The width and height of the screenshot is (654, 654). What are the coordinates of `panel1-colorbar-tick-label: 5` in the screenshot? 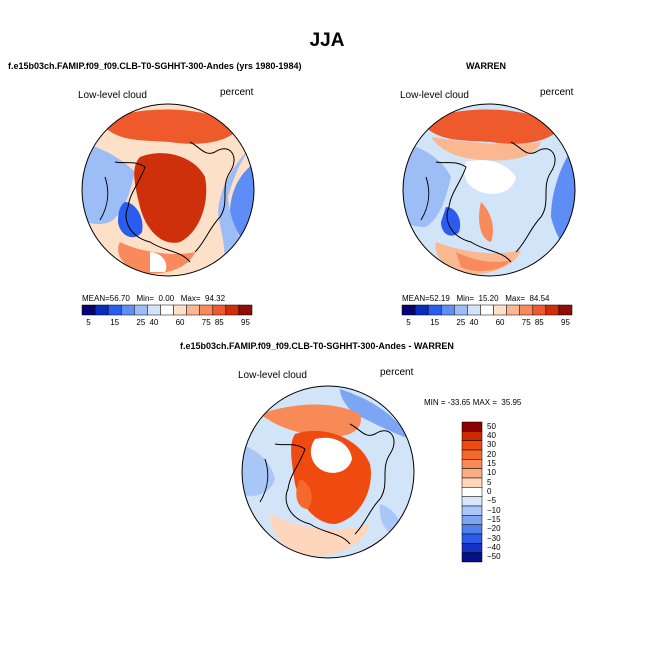 It's located at (88, 322).